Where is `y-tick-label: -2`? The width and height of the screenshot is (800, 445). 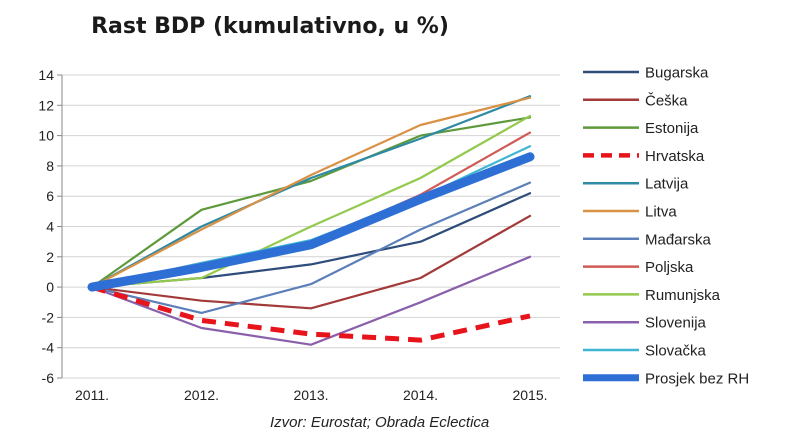
y-tick-label: -2 is located at coordinates (48, 317).